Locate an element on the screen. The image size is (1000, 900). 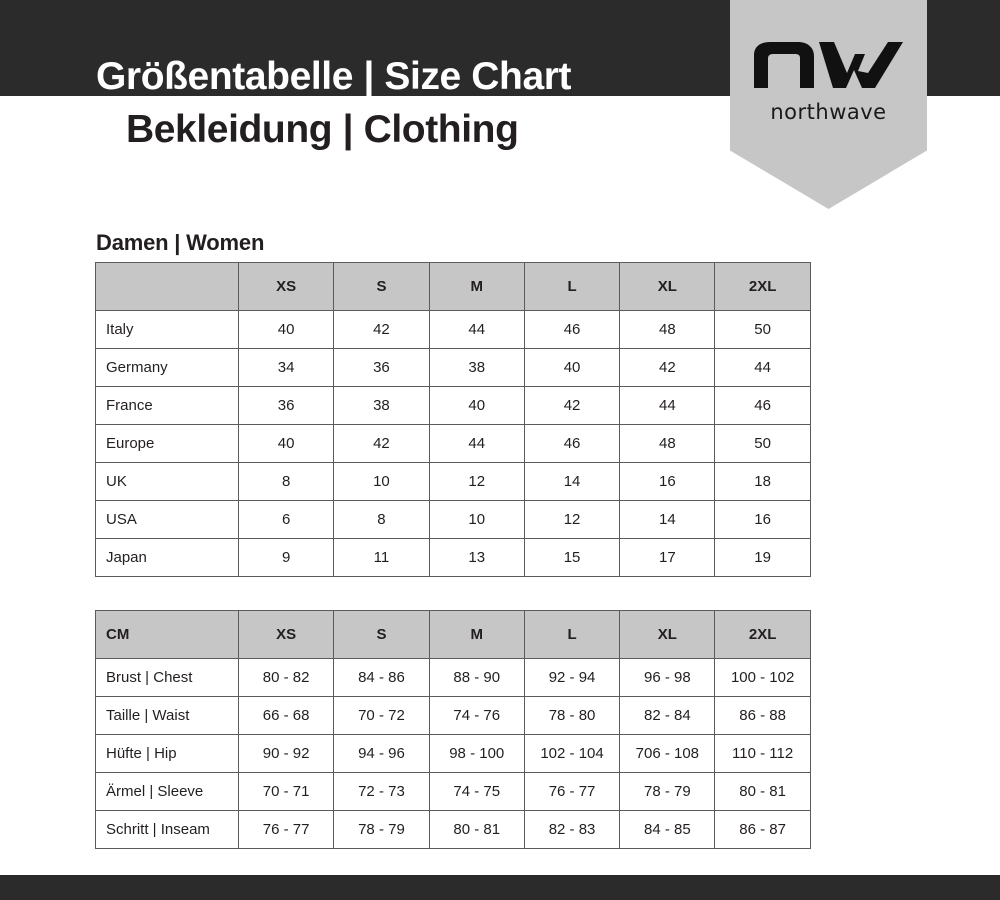
table-cell: 94 - 96 is located at coordinates (381, 753).